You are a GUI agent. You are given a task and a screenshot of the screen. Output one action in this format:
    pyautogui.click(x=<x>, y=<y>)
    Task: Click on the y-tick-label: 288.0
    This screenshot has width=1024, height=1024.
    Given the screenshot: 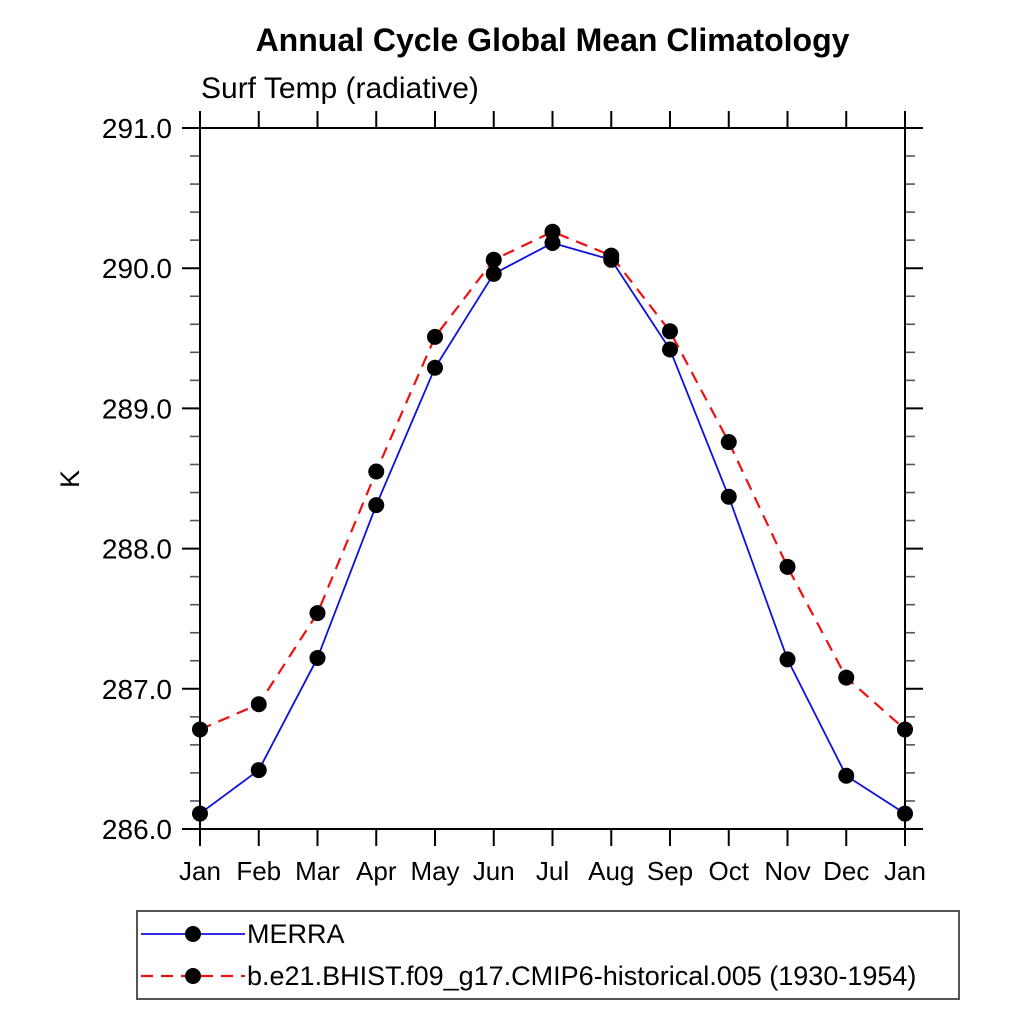 What is the action you would take?
    pyautogui.click(x=137, y=549)
    